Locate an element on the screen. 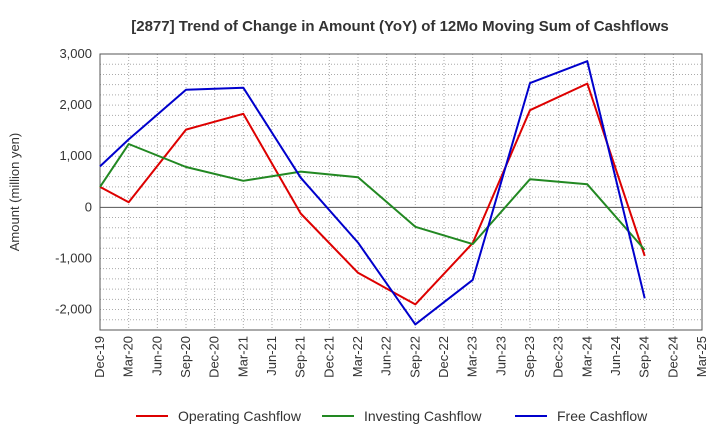  y-axis-label: Amount (million yen) is located at coordinates (14, 192).